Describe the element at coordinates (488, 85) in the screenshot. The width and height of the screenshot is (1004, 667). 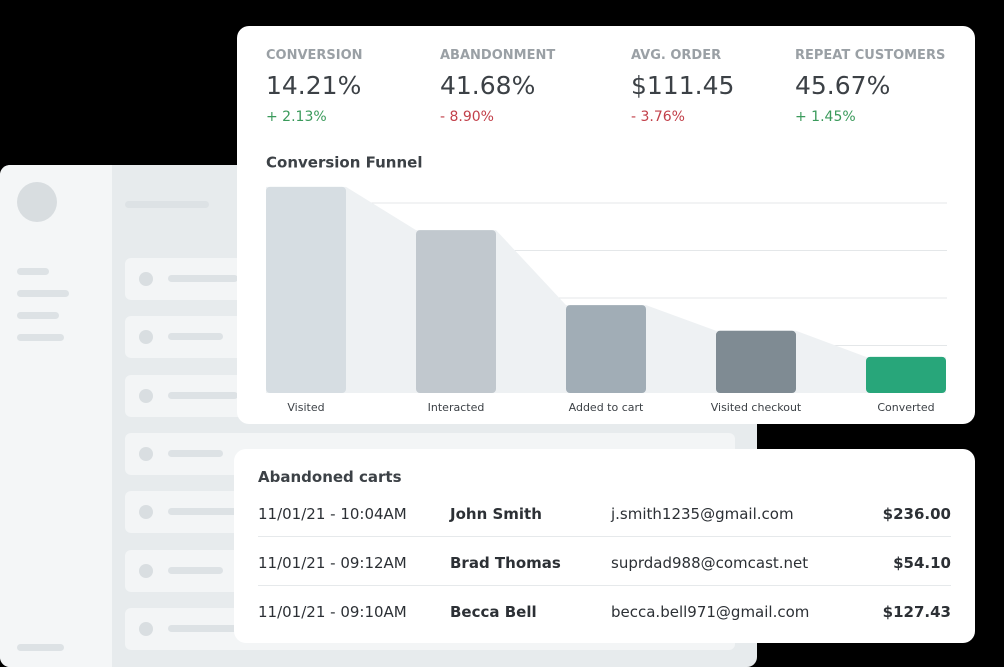
I see `metric-value: 41.68%` at that location.